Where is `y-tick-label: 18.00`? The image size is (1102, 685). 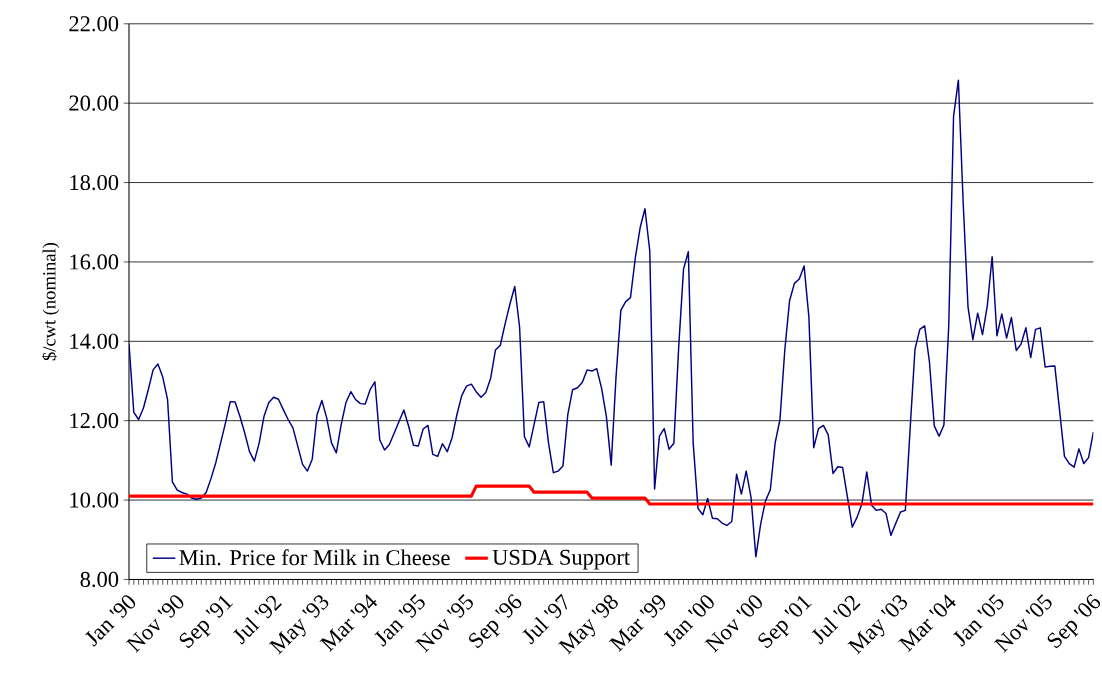 y-tick-label: 18.00 is located at coordinates (94, 183).